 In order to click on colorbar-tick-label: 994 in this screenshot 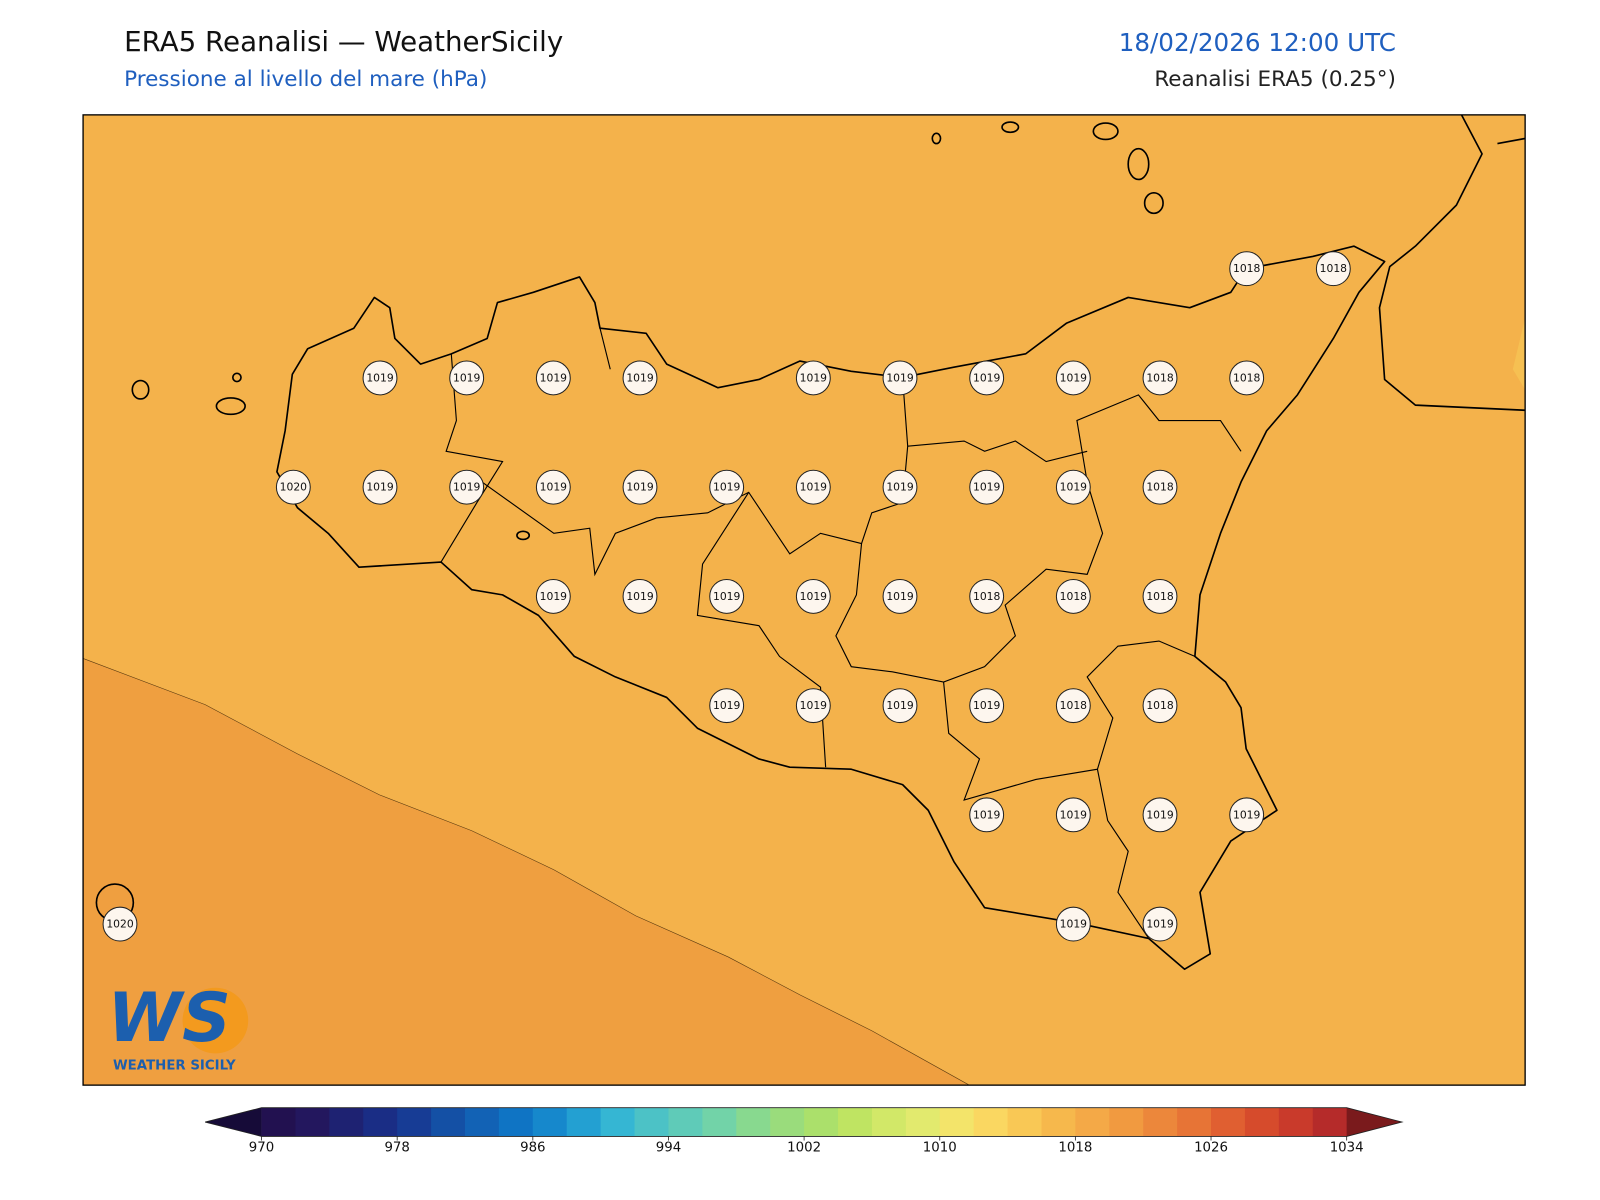, I will do `click(668, 1148)`.